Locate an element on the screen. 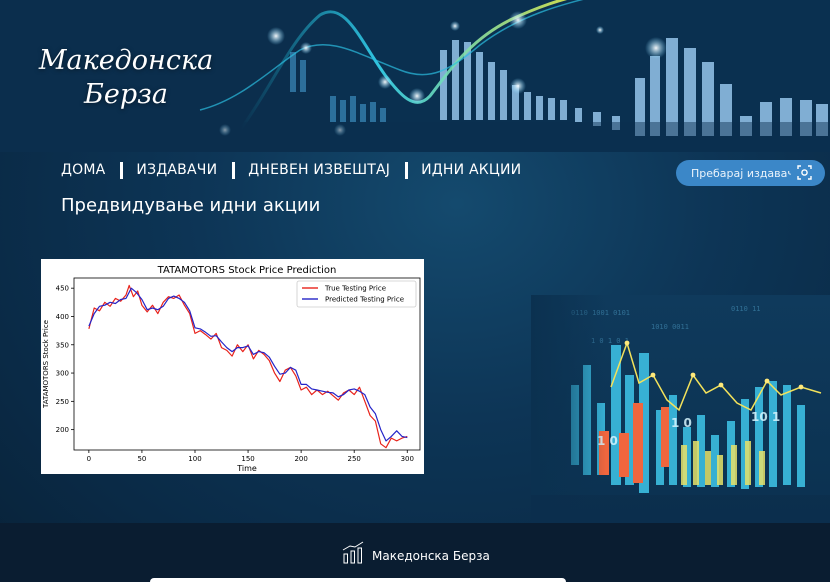 The height and width of the screenshot is (582, 830). footer-brand: Македонска Берза is located at coordinates (416, 553).